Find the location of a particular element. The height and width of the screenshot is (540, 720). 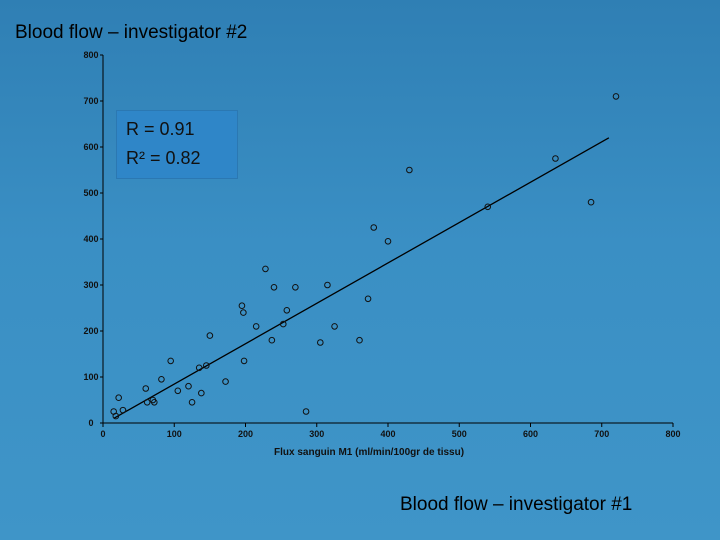

y-tick-label: 600 is located at coordinates (90, 147).